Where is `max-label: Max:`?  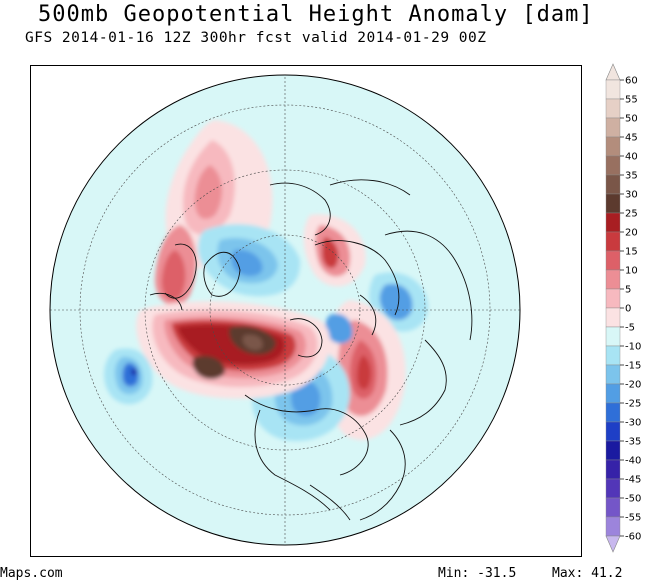
max-label: Max: is located at coordinates (568, 573).